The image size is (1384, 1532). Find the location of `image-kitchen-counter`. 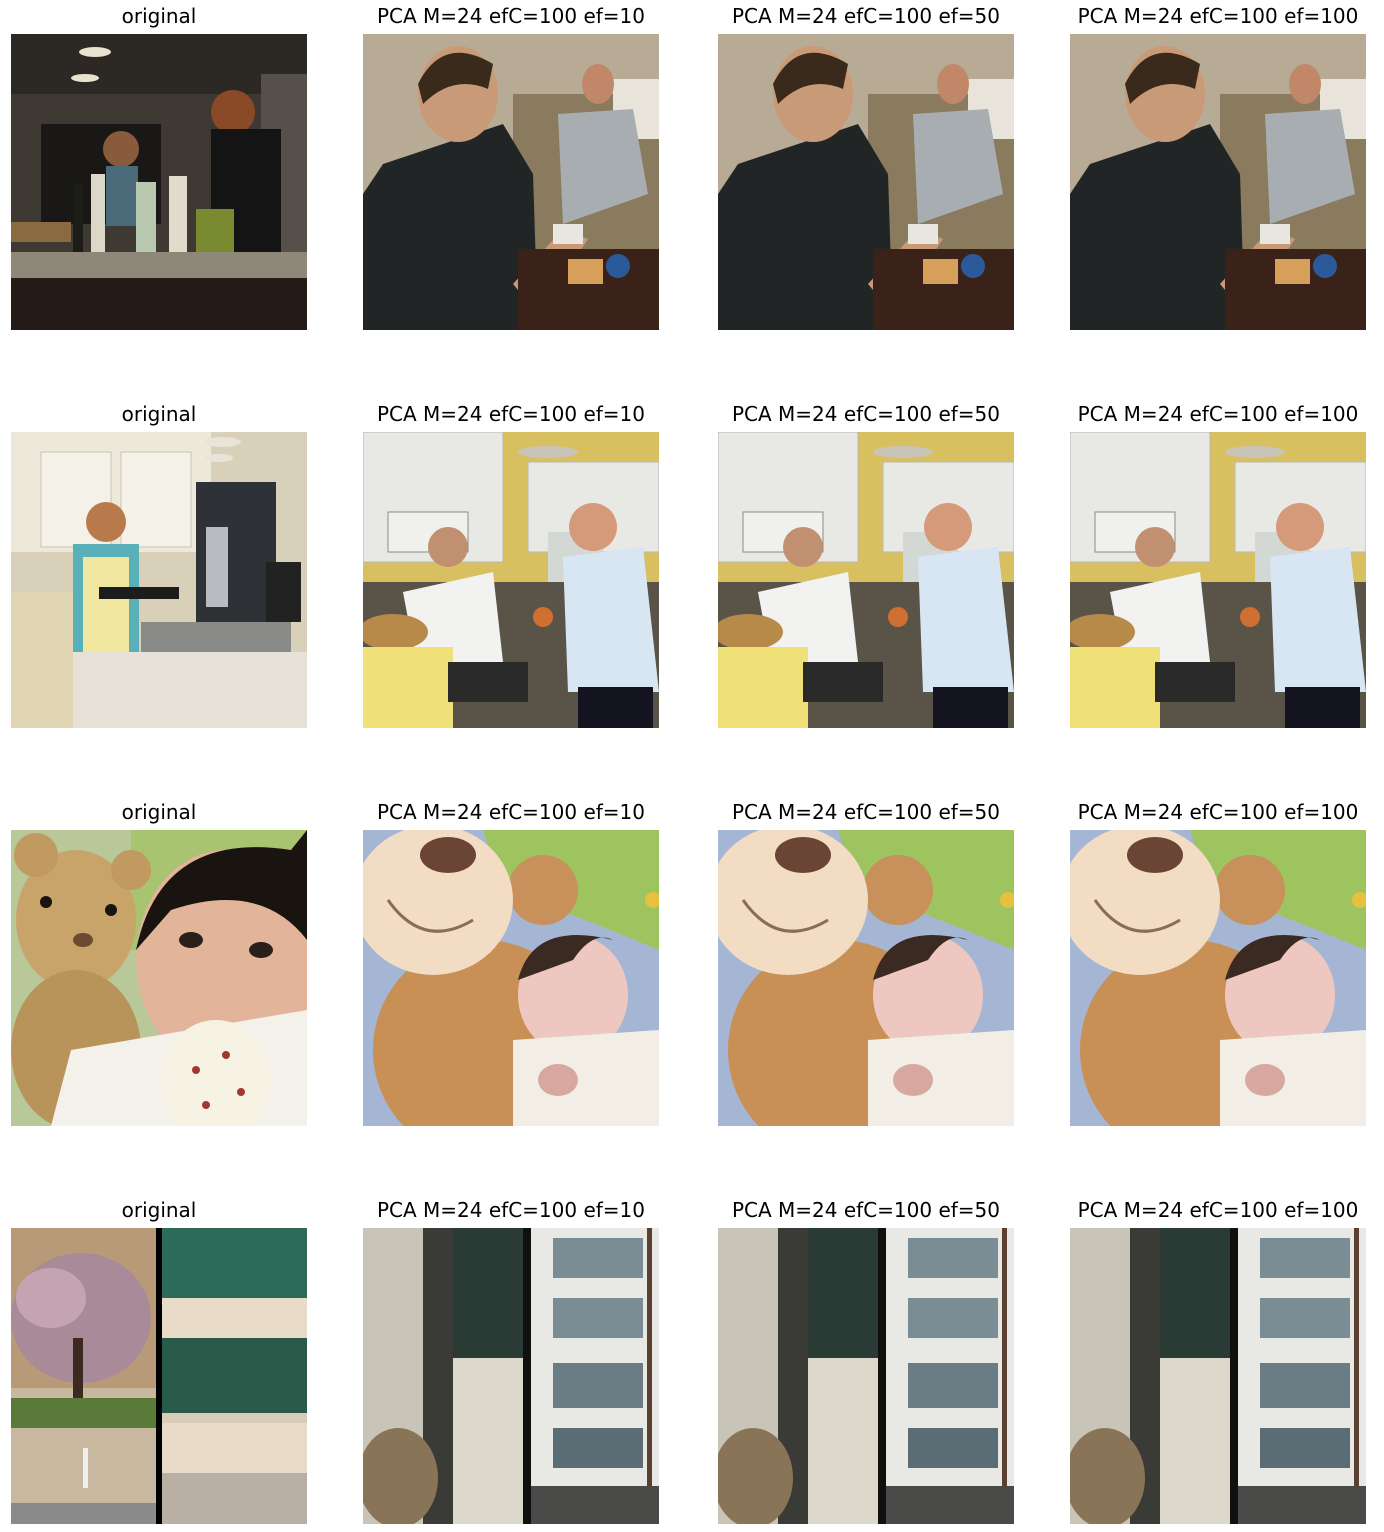

image-kitchen-counter is located at coordinates (159, 182).